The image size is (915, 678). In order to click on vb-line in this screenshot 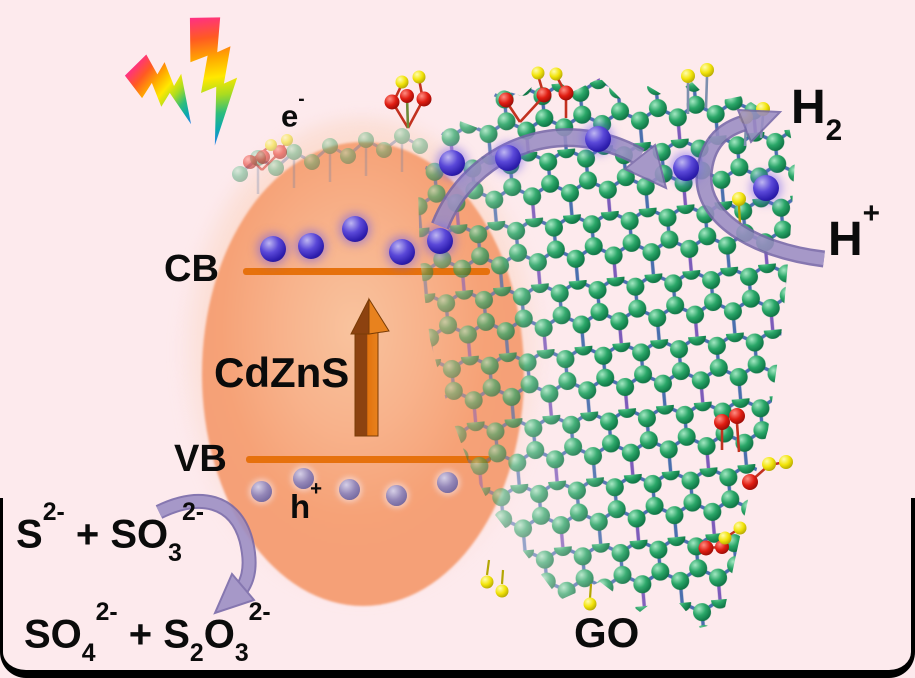, I will do `click(368, 459)`.